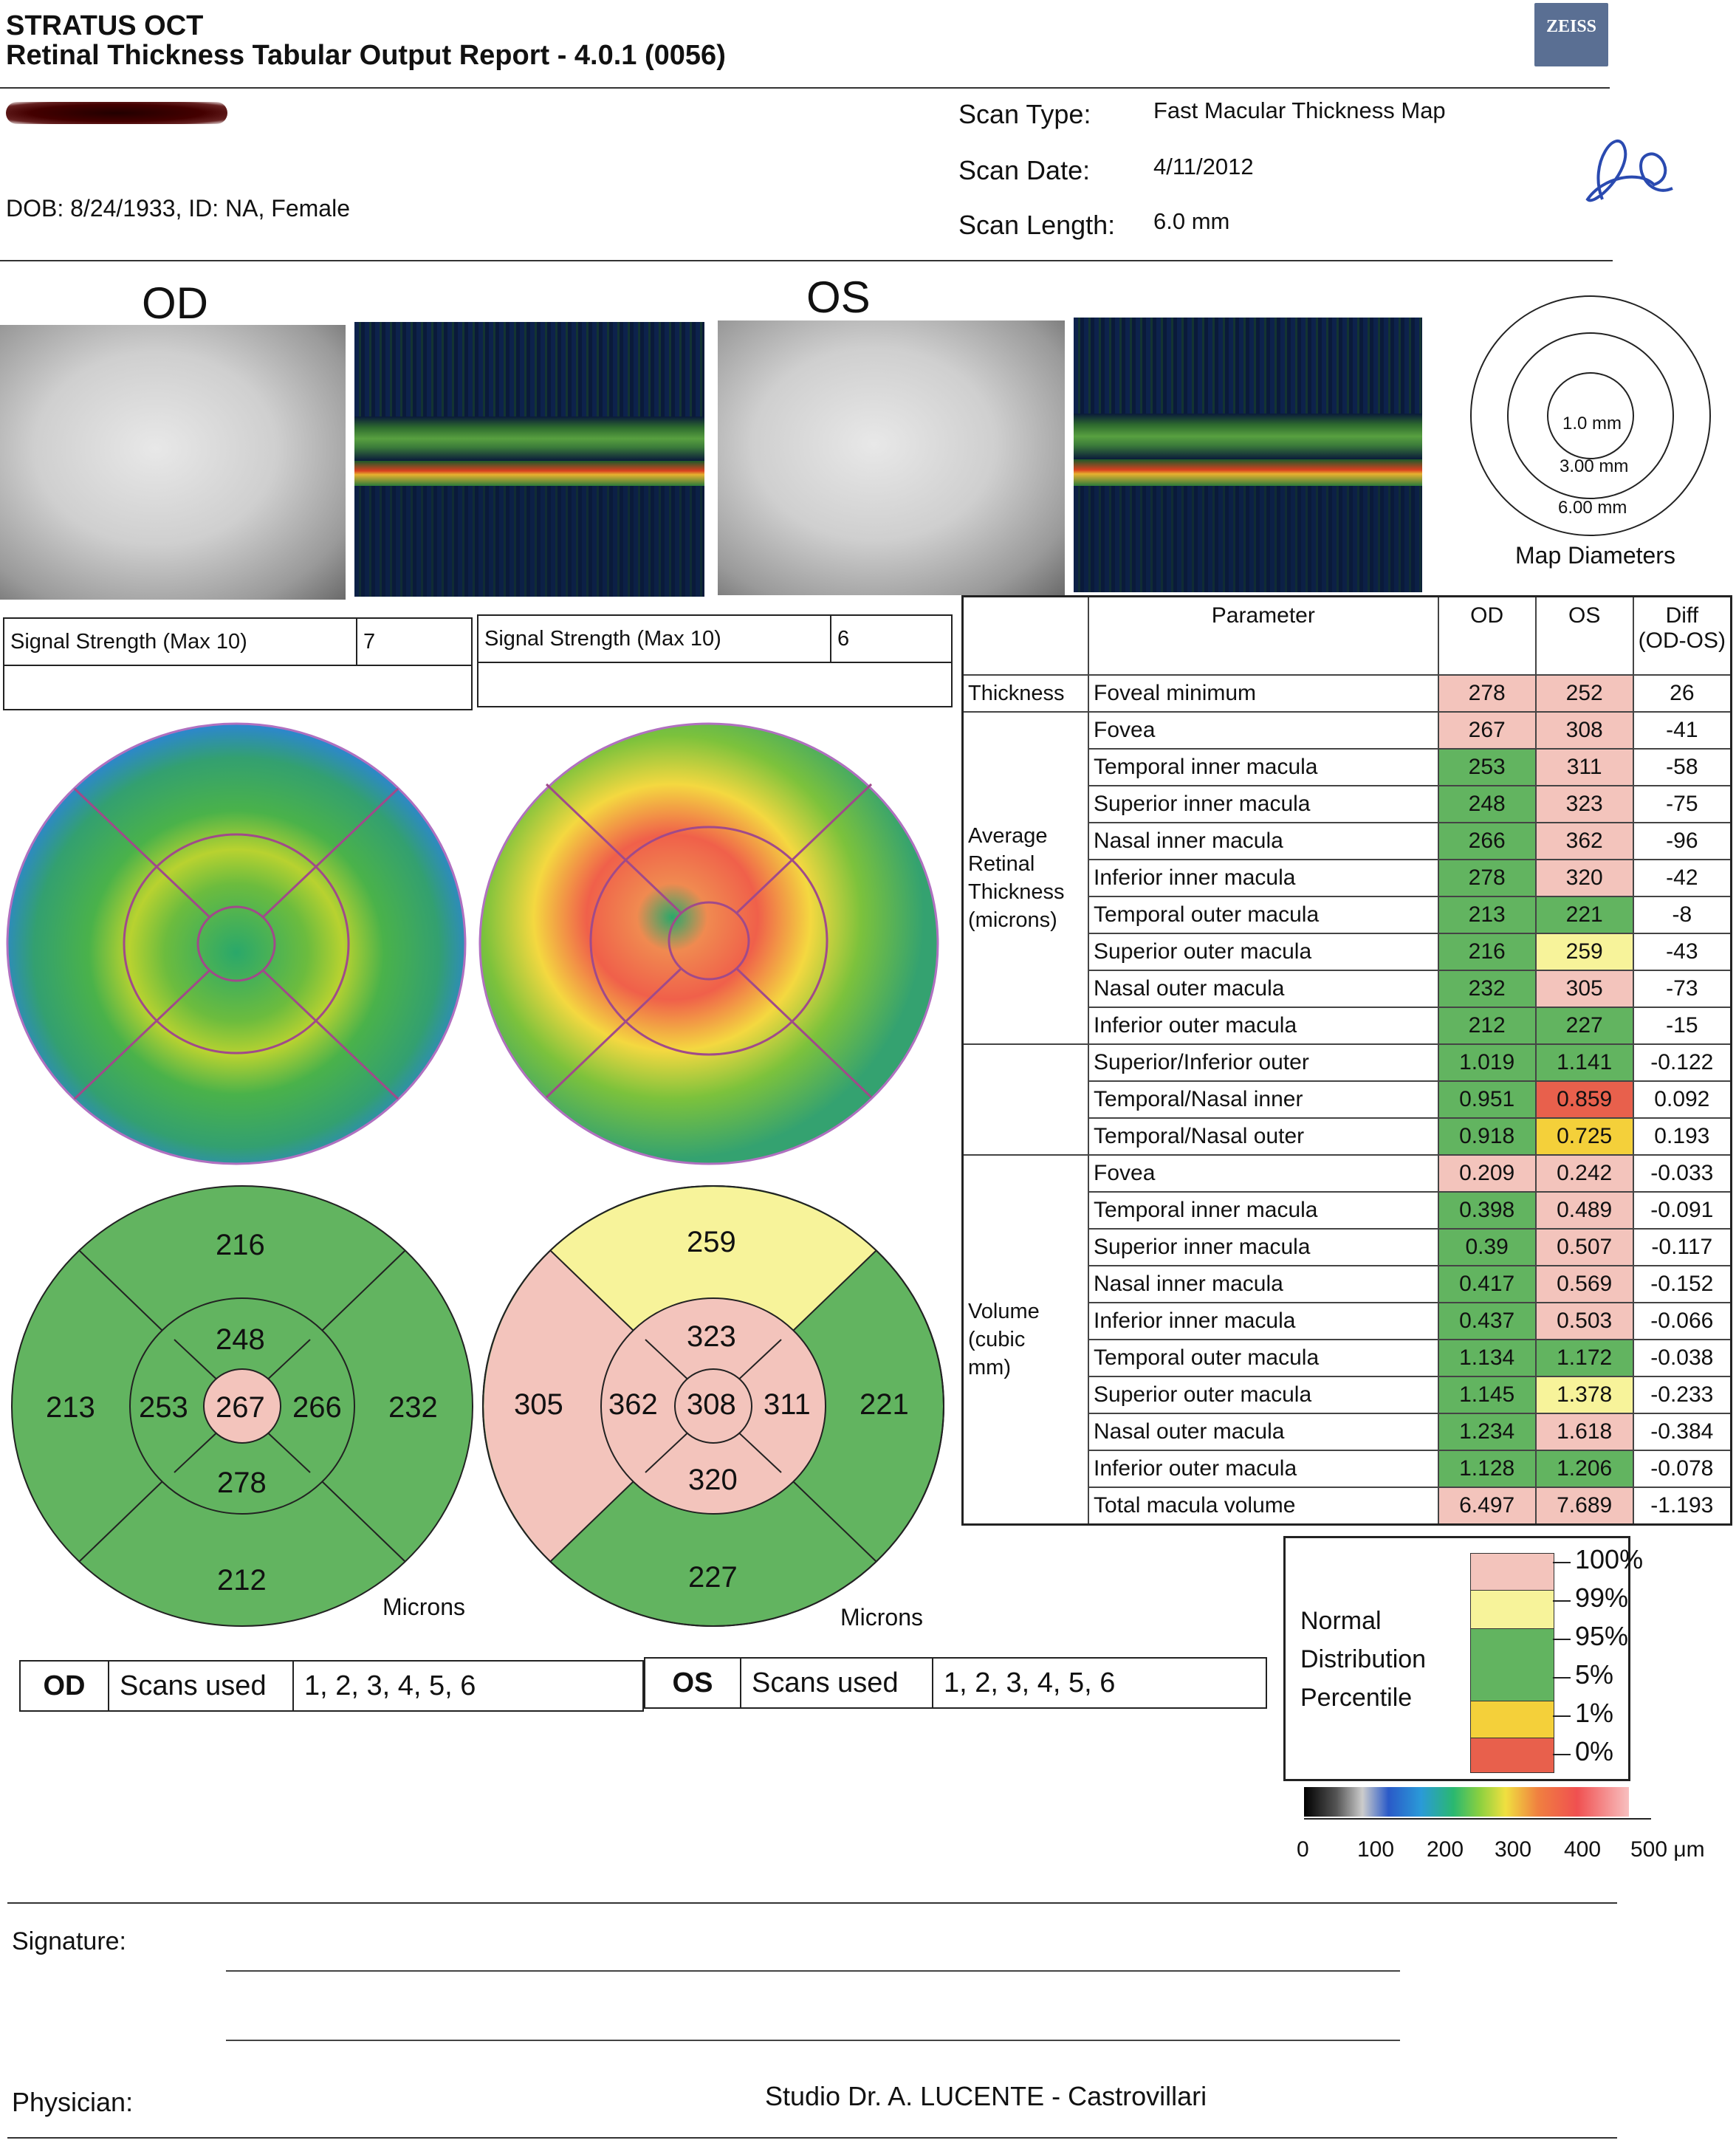  I want to click on od-signal-blank, so click(238, 687).